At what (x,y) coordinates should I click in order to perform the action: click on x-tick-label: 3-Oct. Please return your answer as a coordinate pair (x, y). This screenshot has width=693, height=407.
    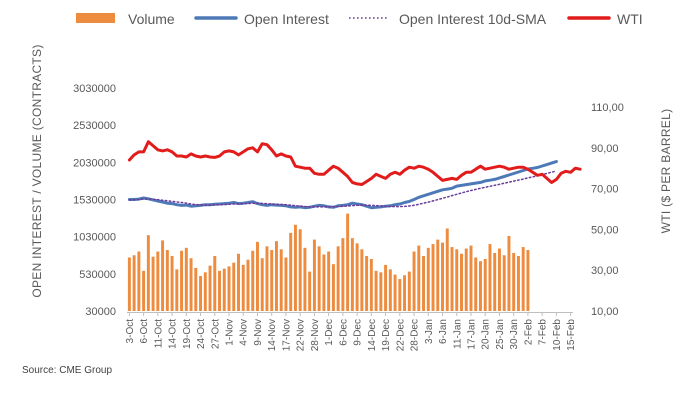
    Looking at the image, I should click on (130, 331).